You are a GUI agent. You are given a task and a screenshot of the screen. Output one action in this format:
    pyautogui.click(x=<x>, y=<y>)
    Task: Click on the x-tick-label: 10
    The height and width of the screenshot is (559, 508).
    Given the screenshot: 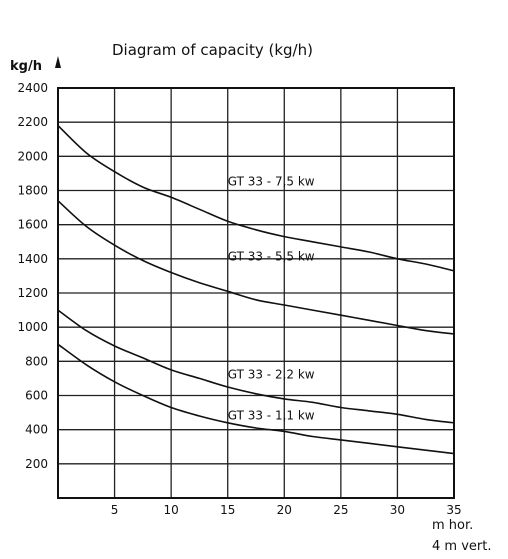 What is the action you would take?
    pyautogui.click(x=171, y=510)
    